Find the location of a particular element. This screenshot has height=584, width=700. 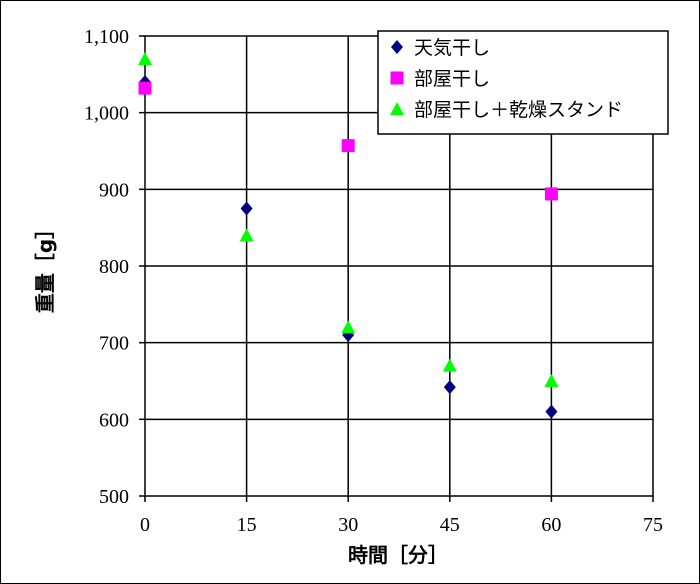

x-tick-label: 0 is located at coordinates (145, 525).